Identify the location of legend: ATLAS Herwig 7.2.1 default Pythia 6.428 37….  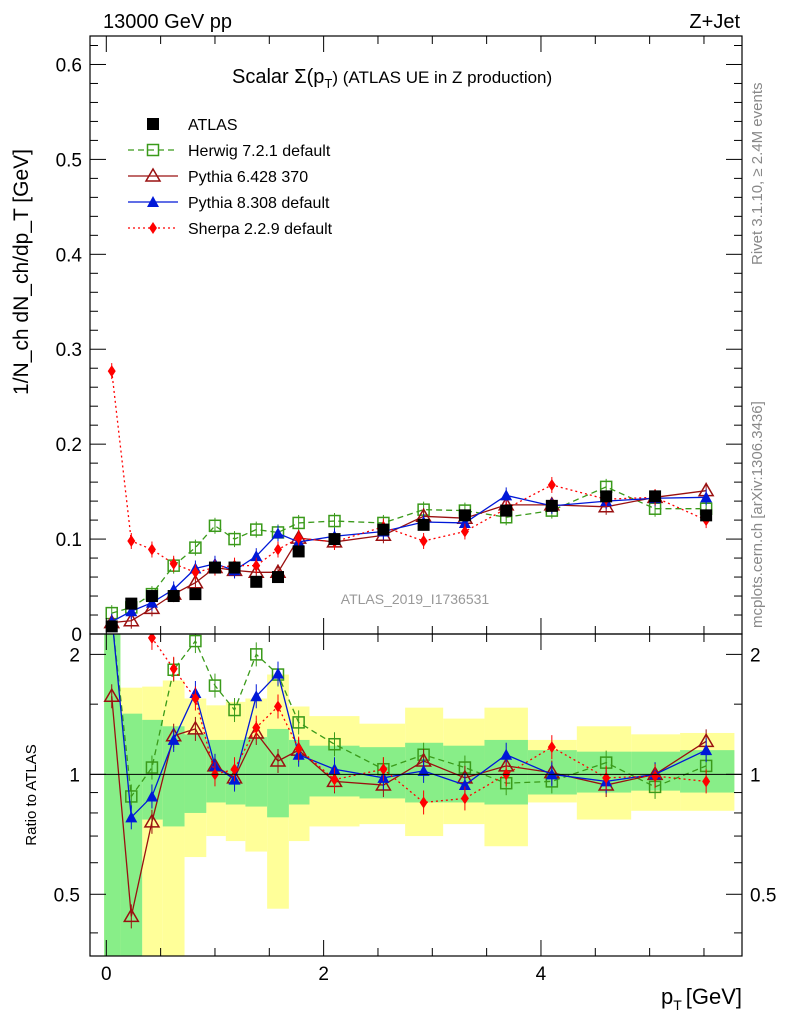
(230, 177).